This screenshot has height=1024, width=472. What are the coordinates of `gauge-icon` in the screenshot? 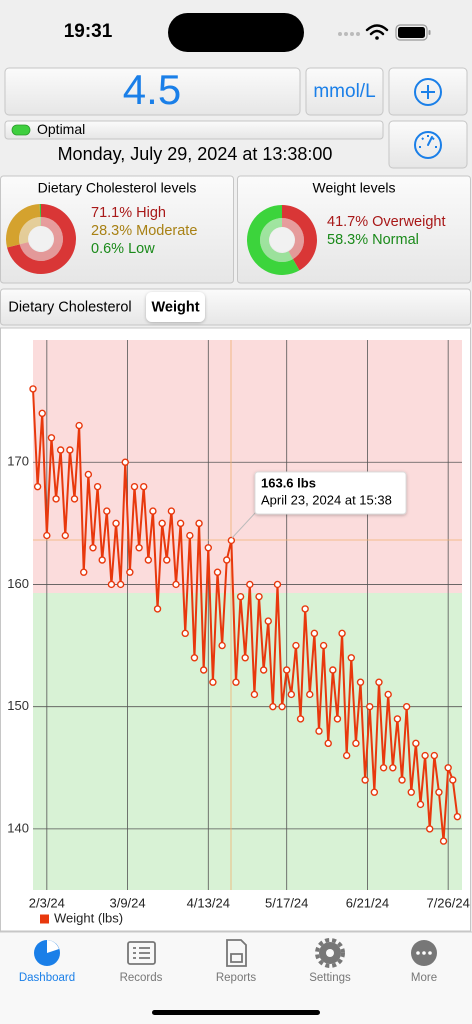 It's located at (428, 145).